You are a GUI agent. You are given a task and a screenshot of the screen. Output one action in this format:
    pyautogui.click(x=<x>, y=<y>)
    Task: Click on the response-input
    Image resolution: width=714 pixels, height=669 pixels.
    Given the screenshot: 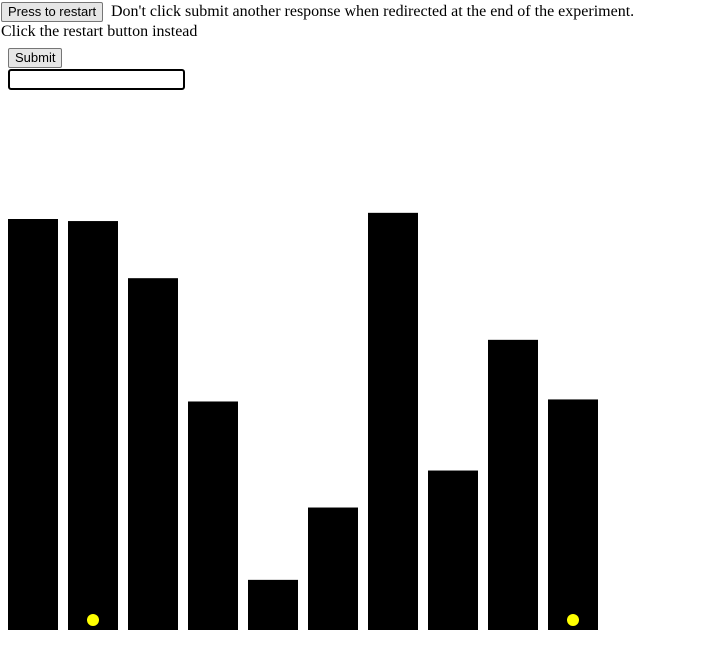 What is the action you would take?
    pyautogui.click(x=96, y=79)
    